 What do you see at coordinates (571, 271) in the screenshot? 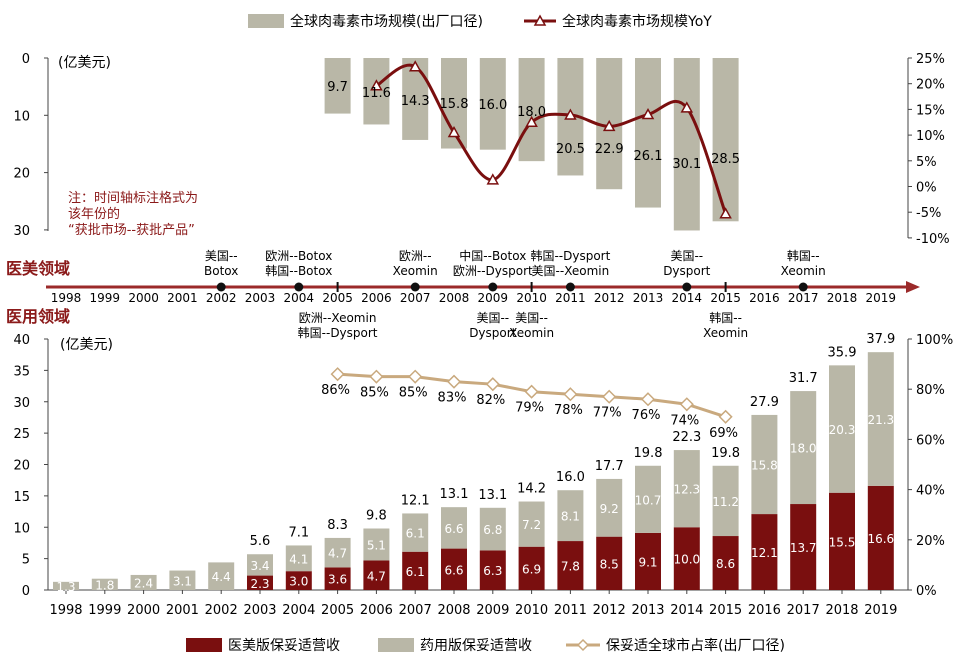
I see `approval-above-2011-line2: 美国--Xeomin` at bounding box center [571, 271].